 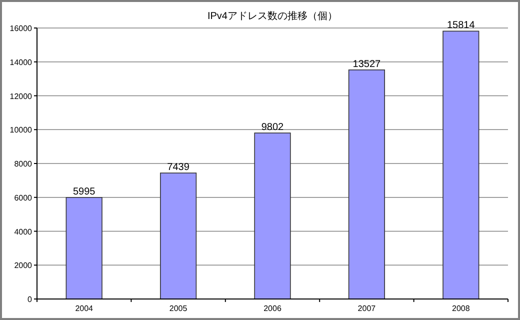 What do you see at coordinates (178, 308) in the screenshot?
I see `x-tick-label: 2005` at bounding box center [178, 308].